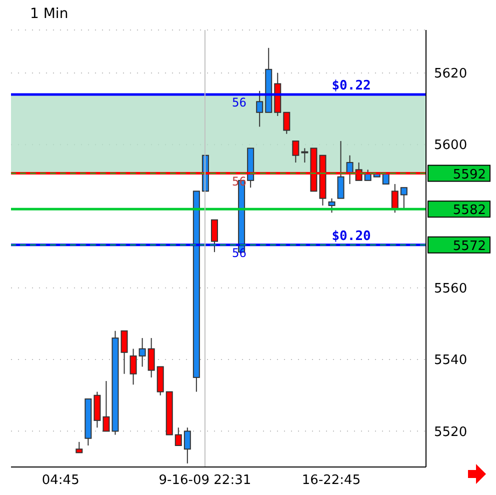  I want to click on y-tick-label: 5600, so click(451, 146).